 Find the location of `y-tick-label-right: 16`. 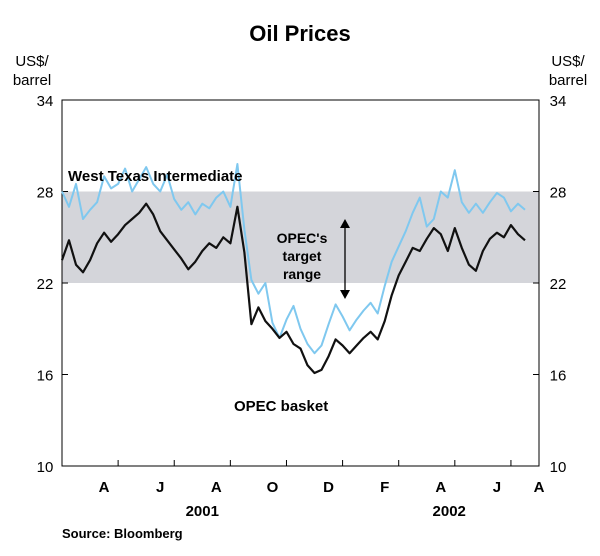

y-tick-label-right: 16 is located at coordinates (558, 376).